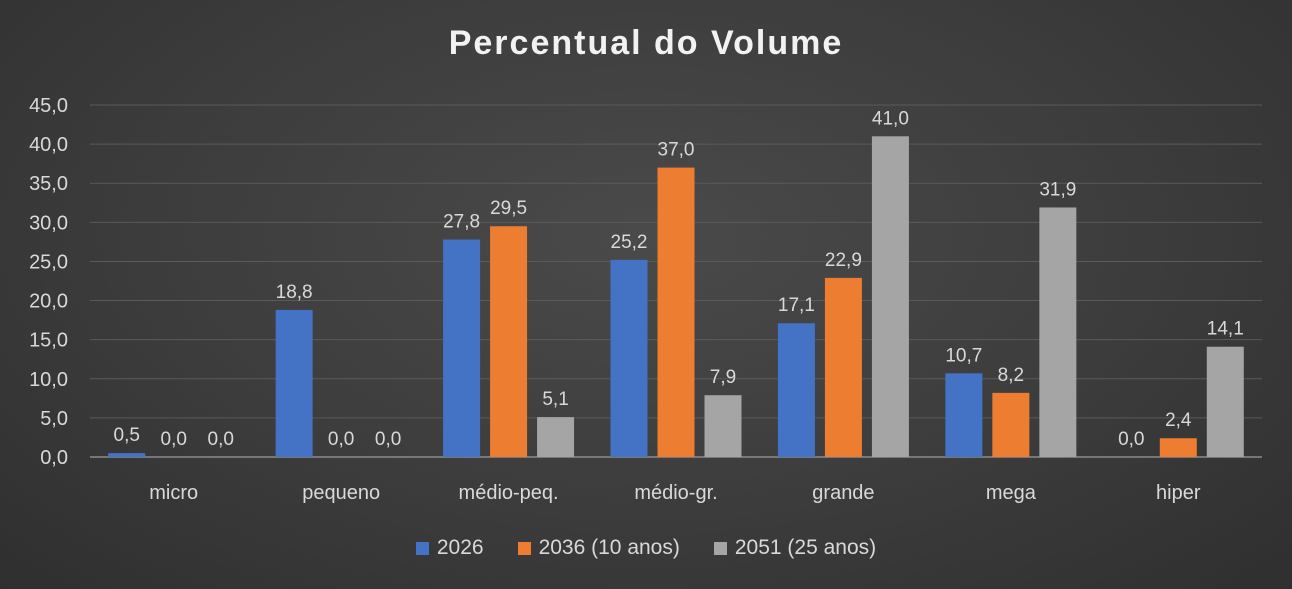 This screenshot has height=589, width=1292. Describe the element at coordinates (723, 377) in the screenshot. I see `data-label: 7,9` at that location.